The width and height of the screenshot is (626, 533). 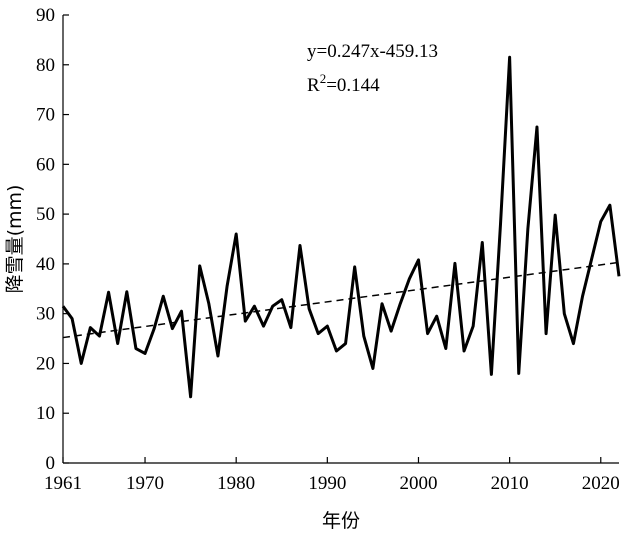 I want to click on x-tick-label: 1961, so click(x=63, y=483).